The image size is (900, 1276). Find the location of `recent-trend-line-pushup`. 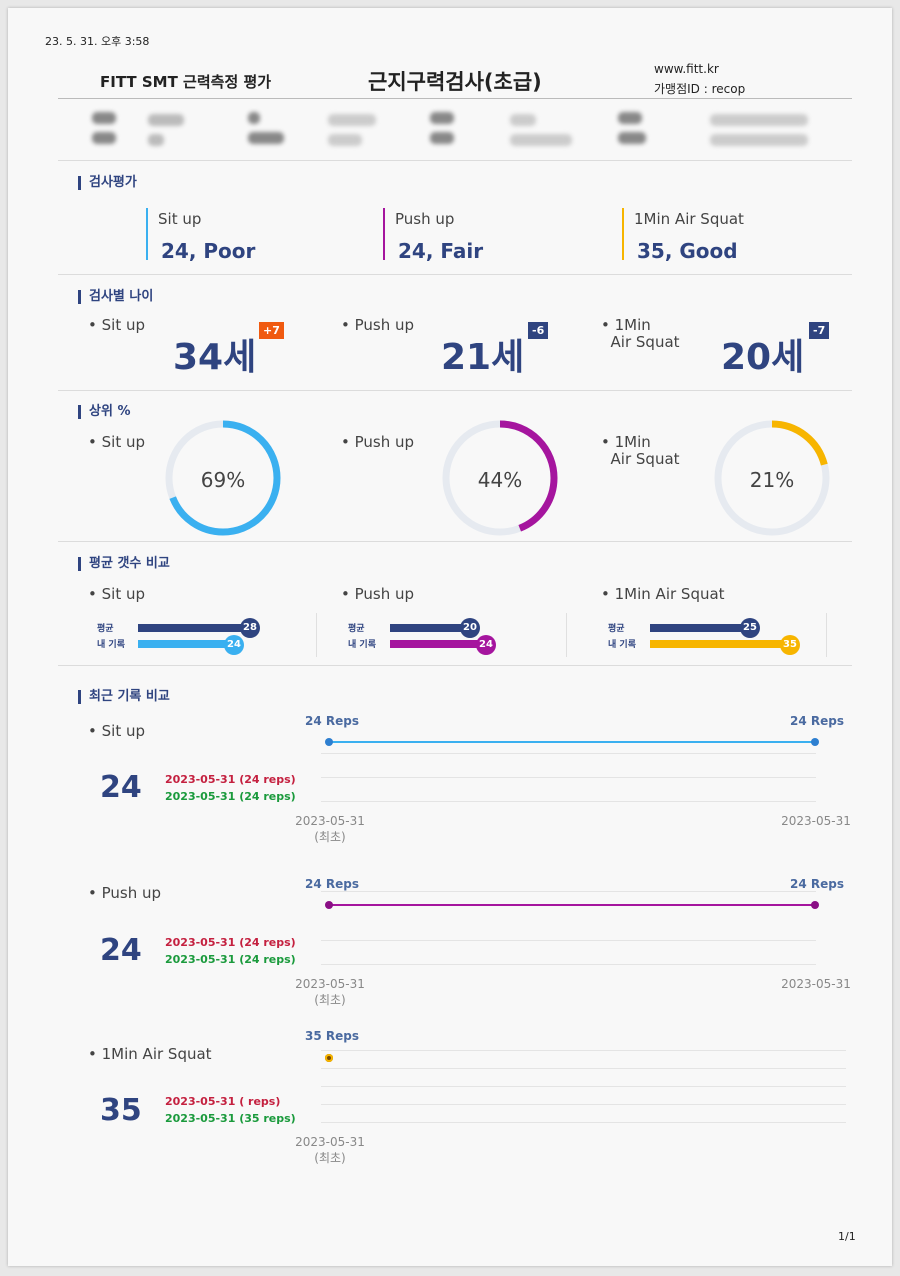

recent-trend-line-pushup is located at coordinates (572, 905).